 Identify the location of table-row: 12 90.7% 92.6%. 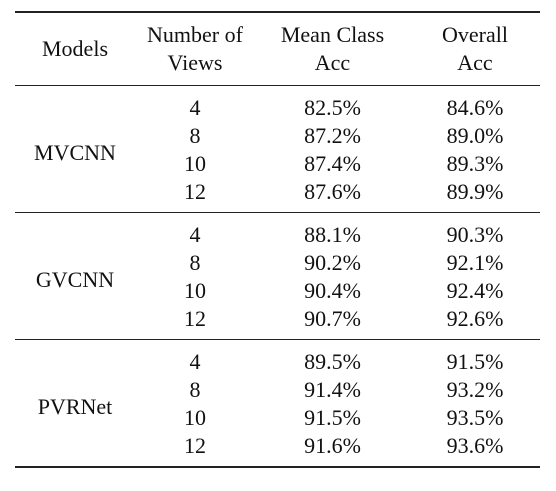
(277, 322).